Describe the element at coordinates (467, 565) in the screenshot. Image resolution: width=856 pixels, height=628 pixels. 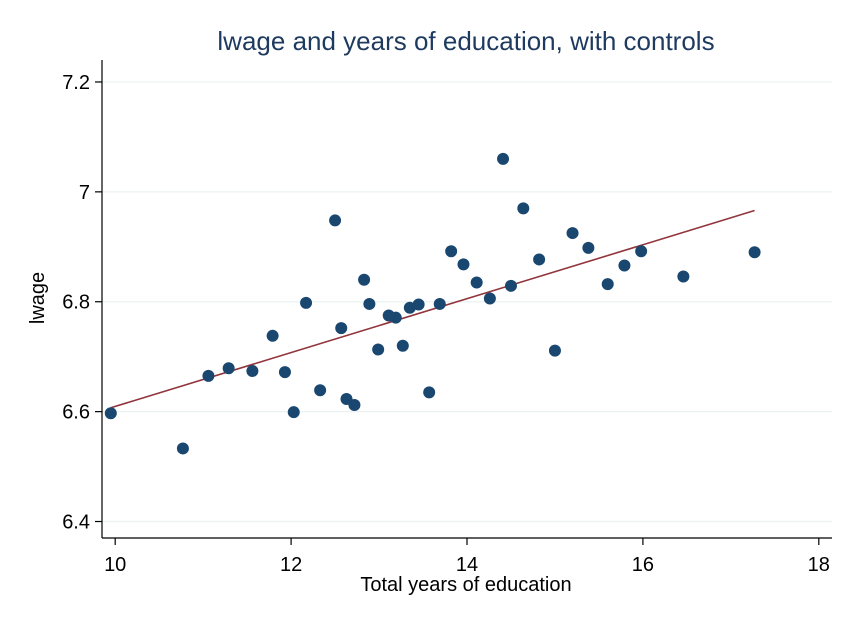
I see `x-tick-label: 14` at that location.